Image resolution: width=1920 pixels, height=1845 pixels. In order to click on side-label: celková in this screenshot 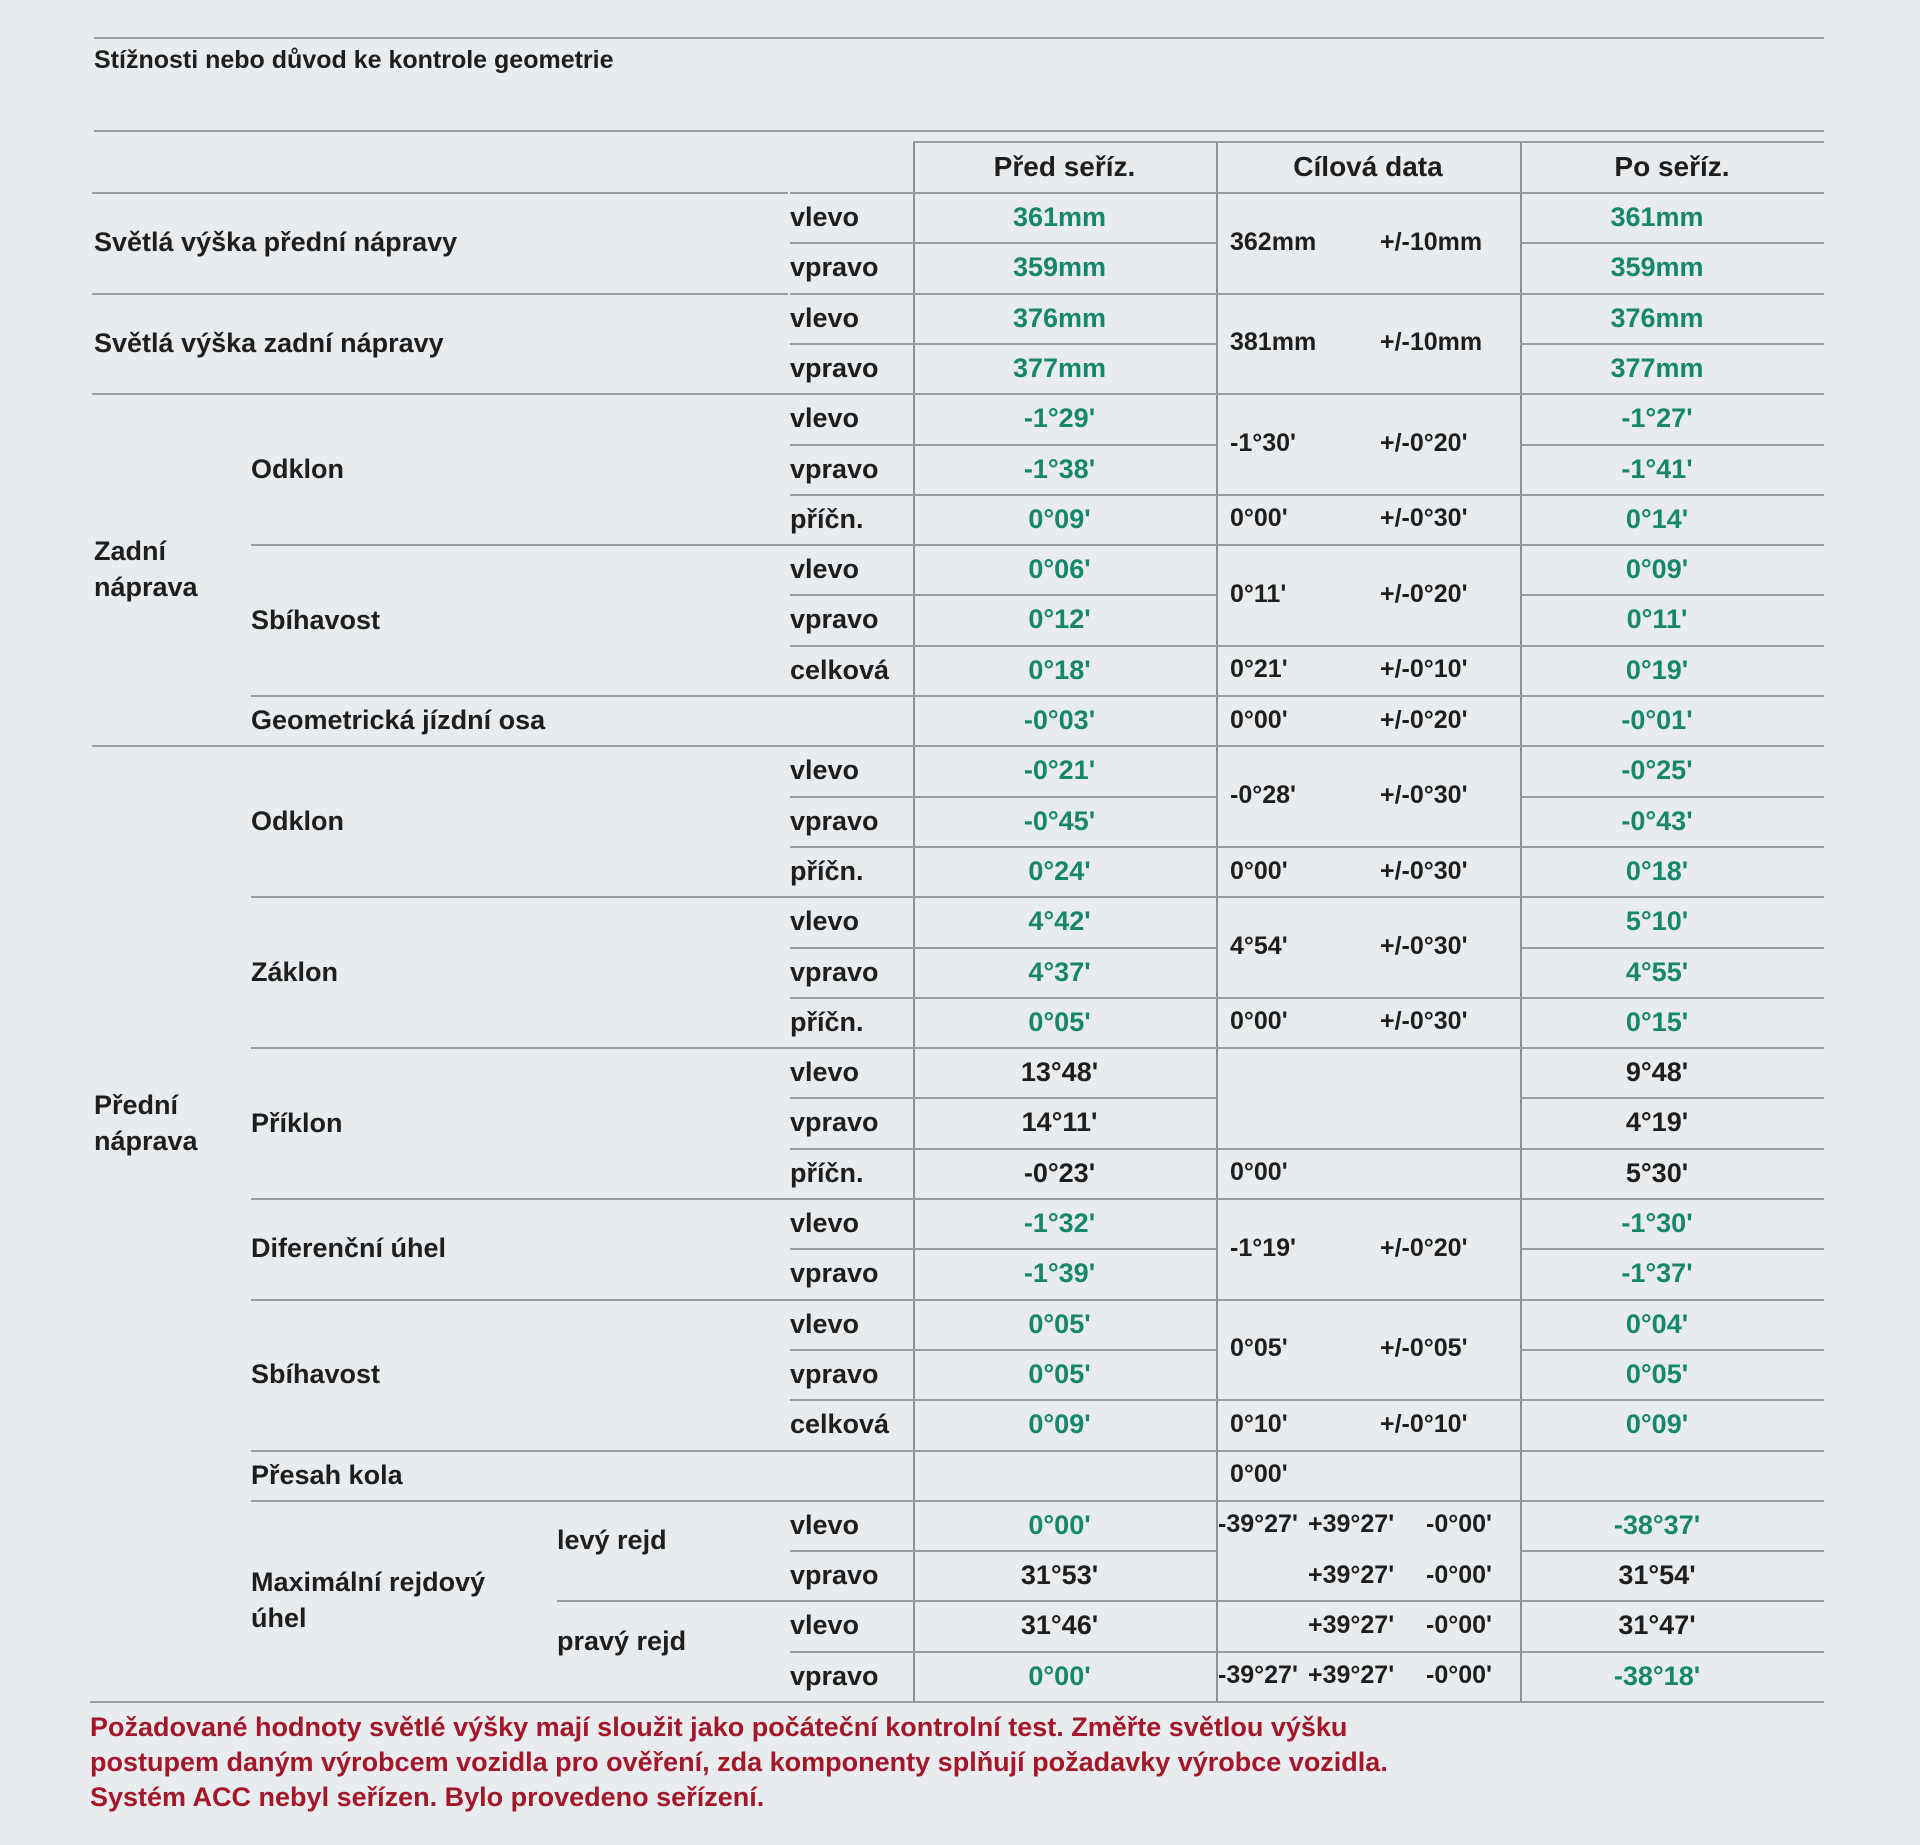, I will do `click(840, 1424)`.